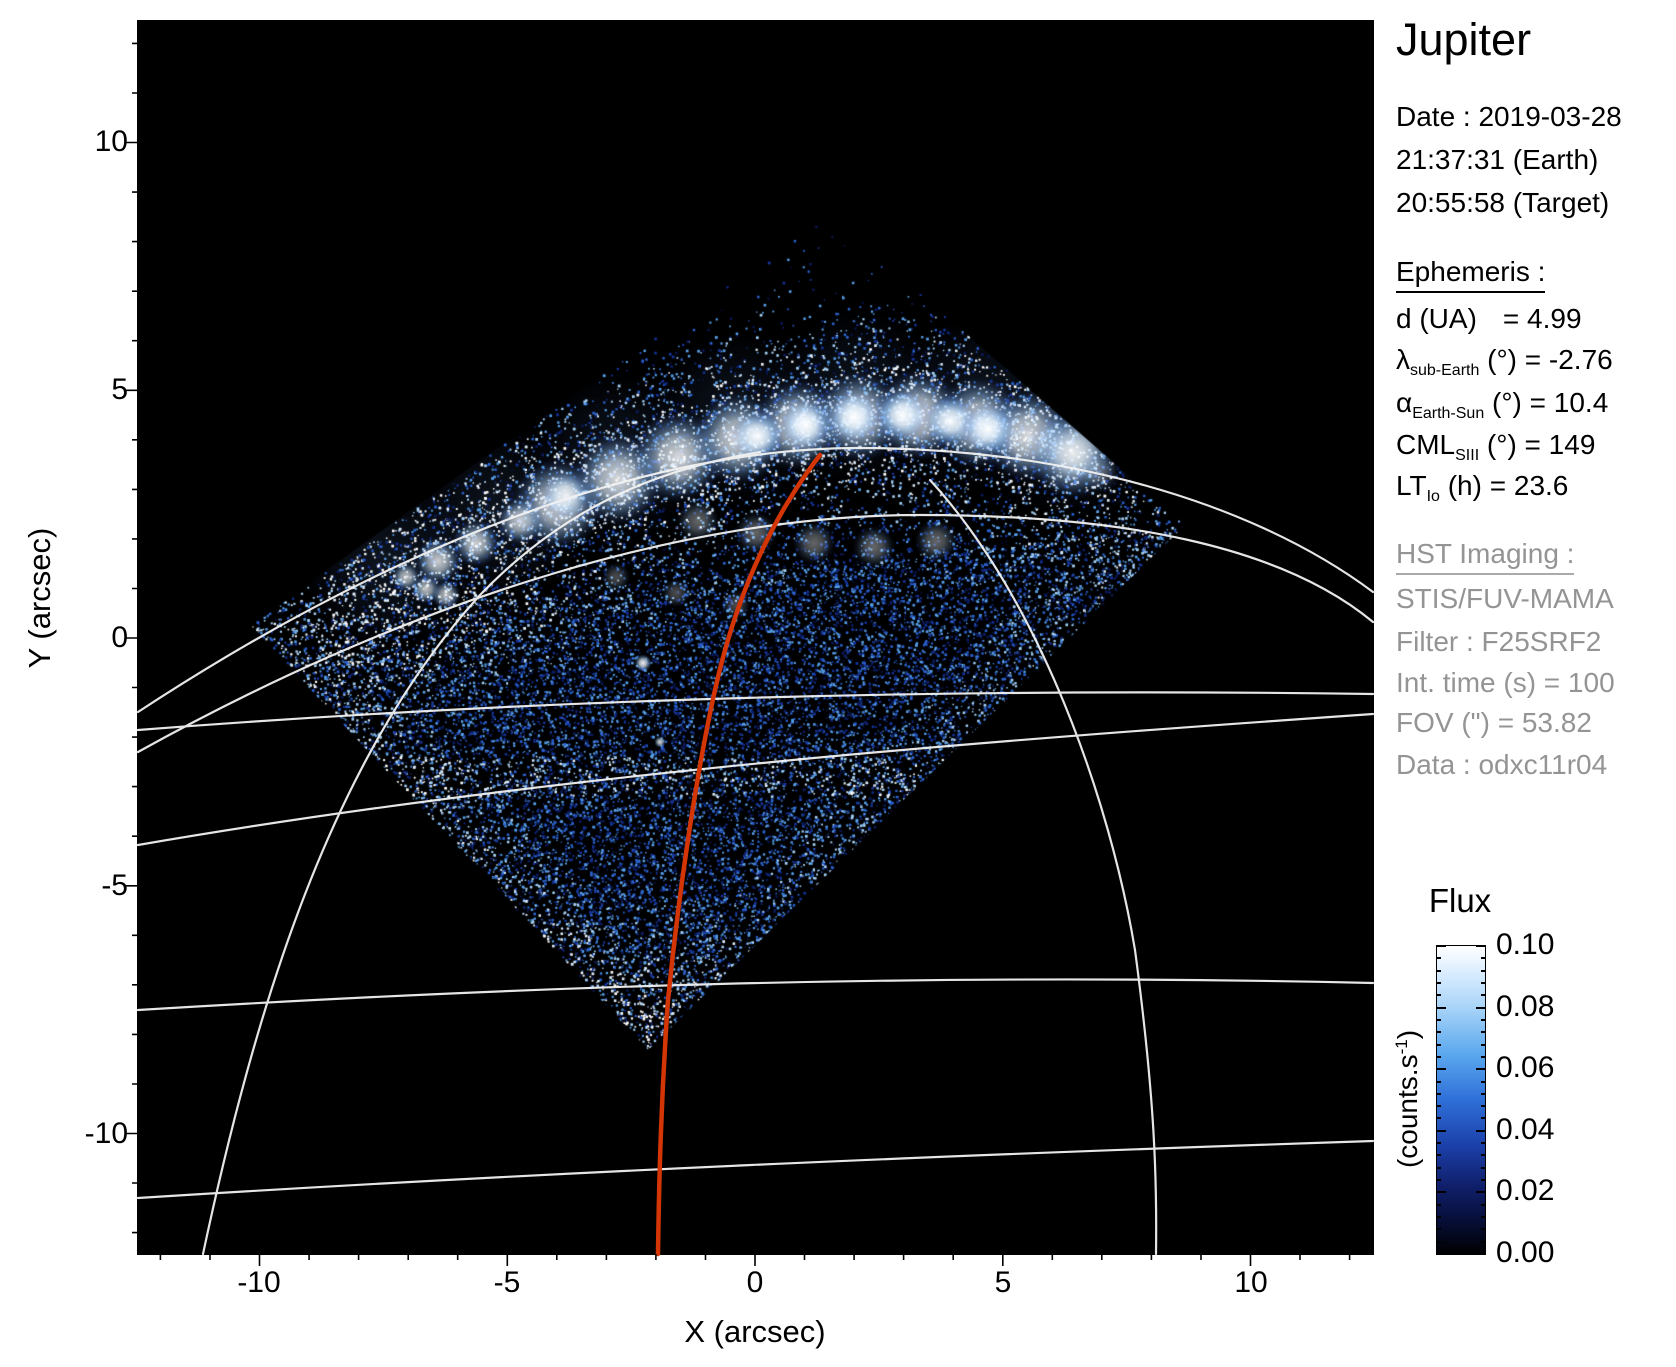  What do you see at coordinates (1464, 39) in the screenshot?
I see `page-title: Jupiter` at bounding box center [1464, 39].